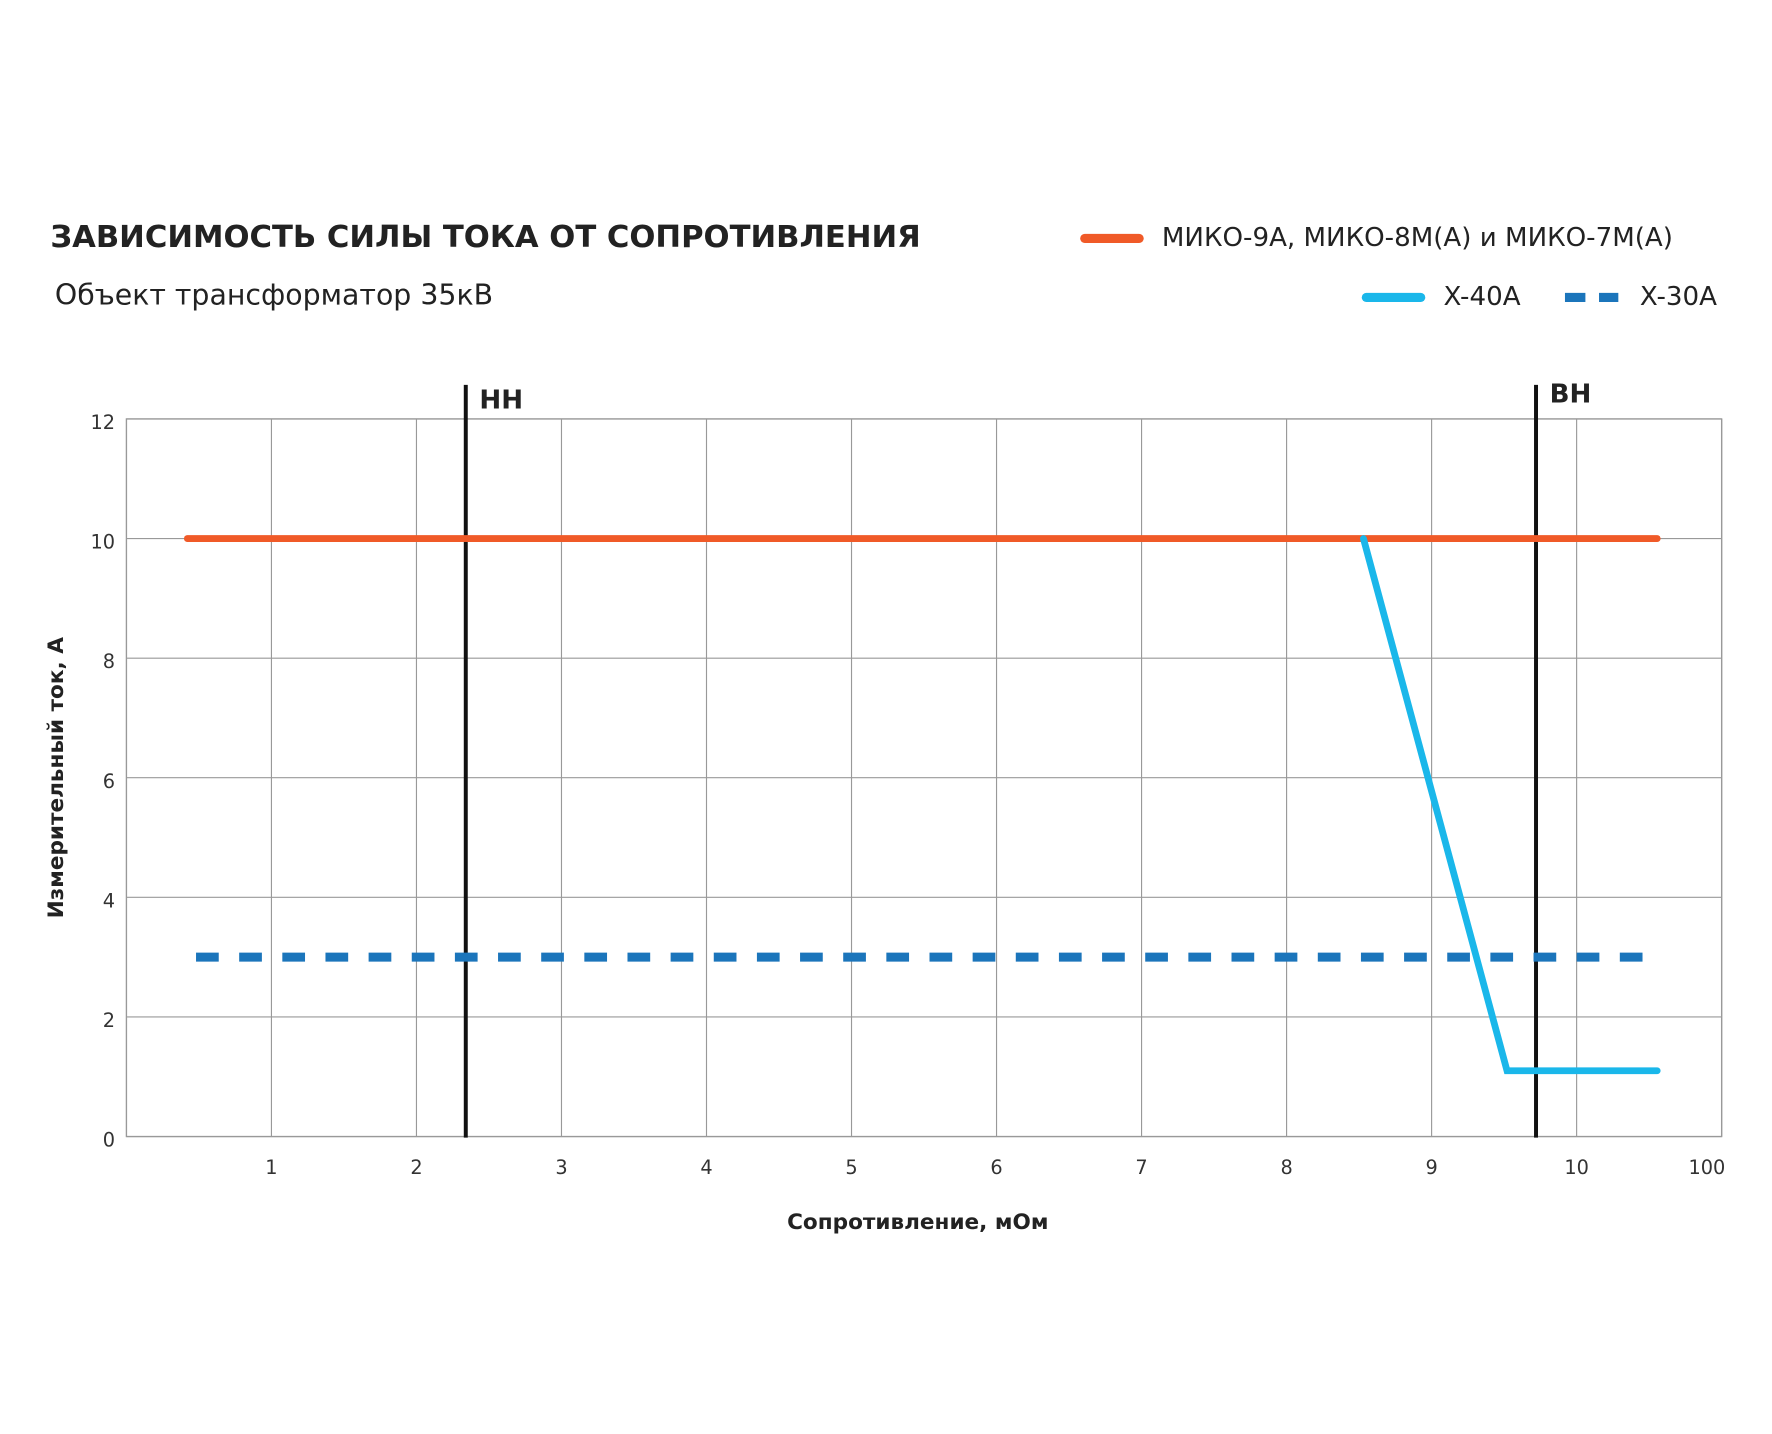 The width and height of the screenshot is (1772, 1434). What do you see at coordinates (561, 1167) in the screenshot?
I see `x-tick-label: 3` at bounding box center [561, 1167].